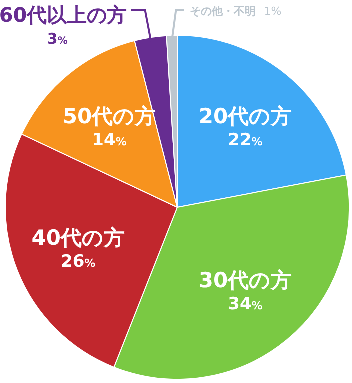  What do you see at coordinates (64, 15) in the screenshot?
I see `slice-label: 60代以上の方` at bounding box center [64, 15].